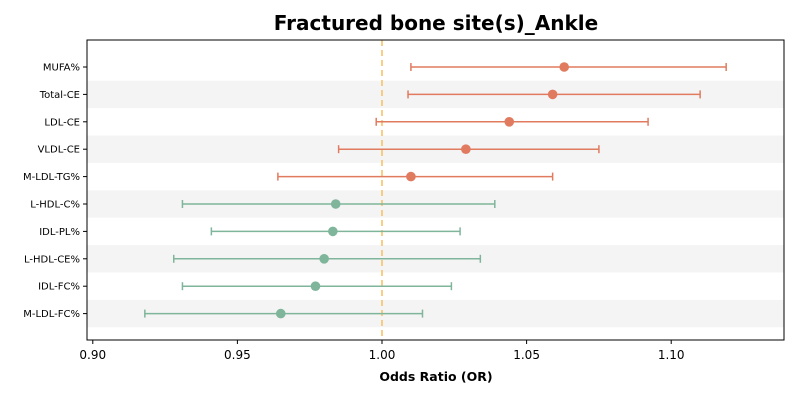  Describe the element at coordinates (51, 177) in the screenshot. I see `y-tick-label: M-LDL-TG%` at that location.